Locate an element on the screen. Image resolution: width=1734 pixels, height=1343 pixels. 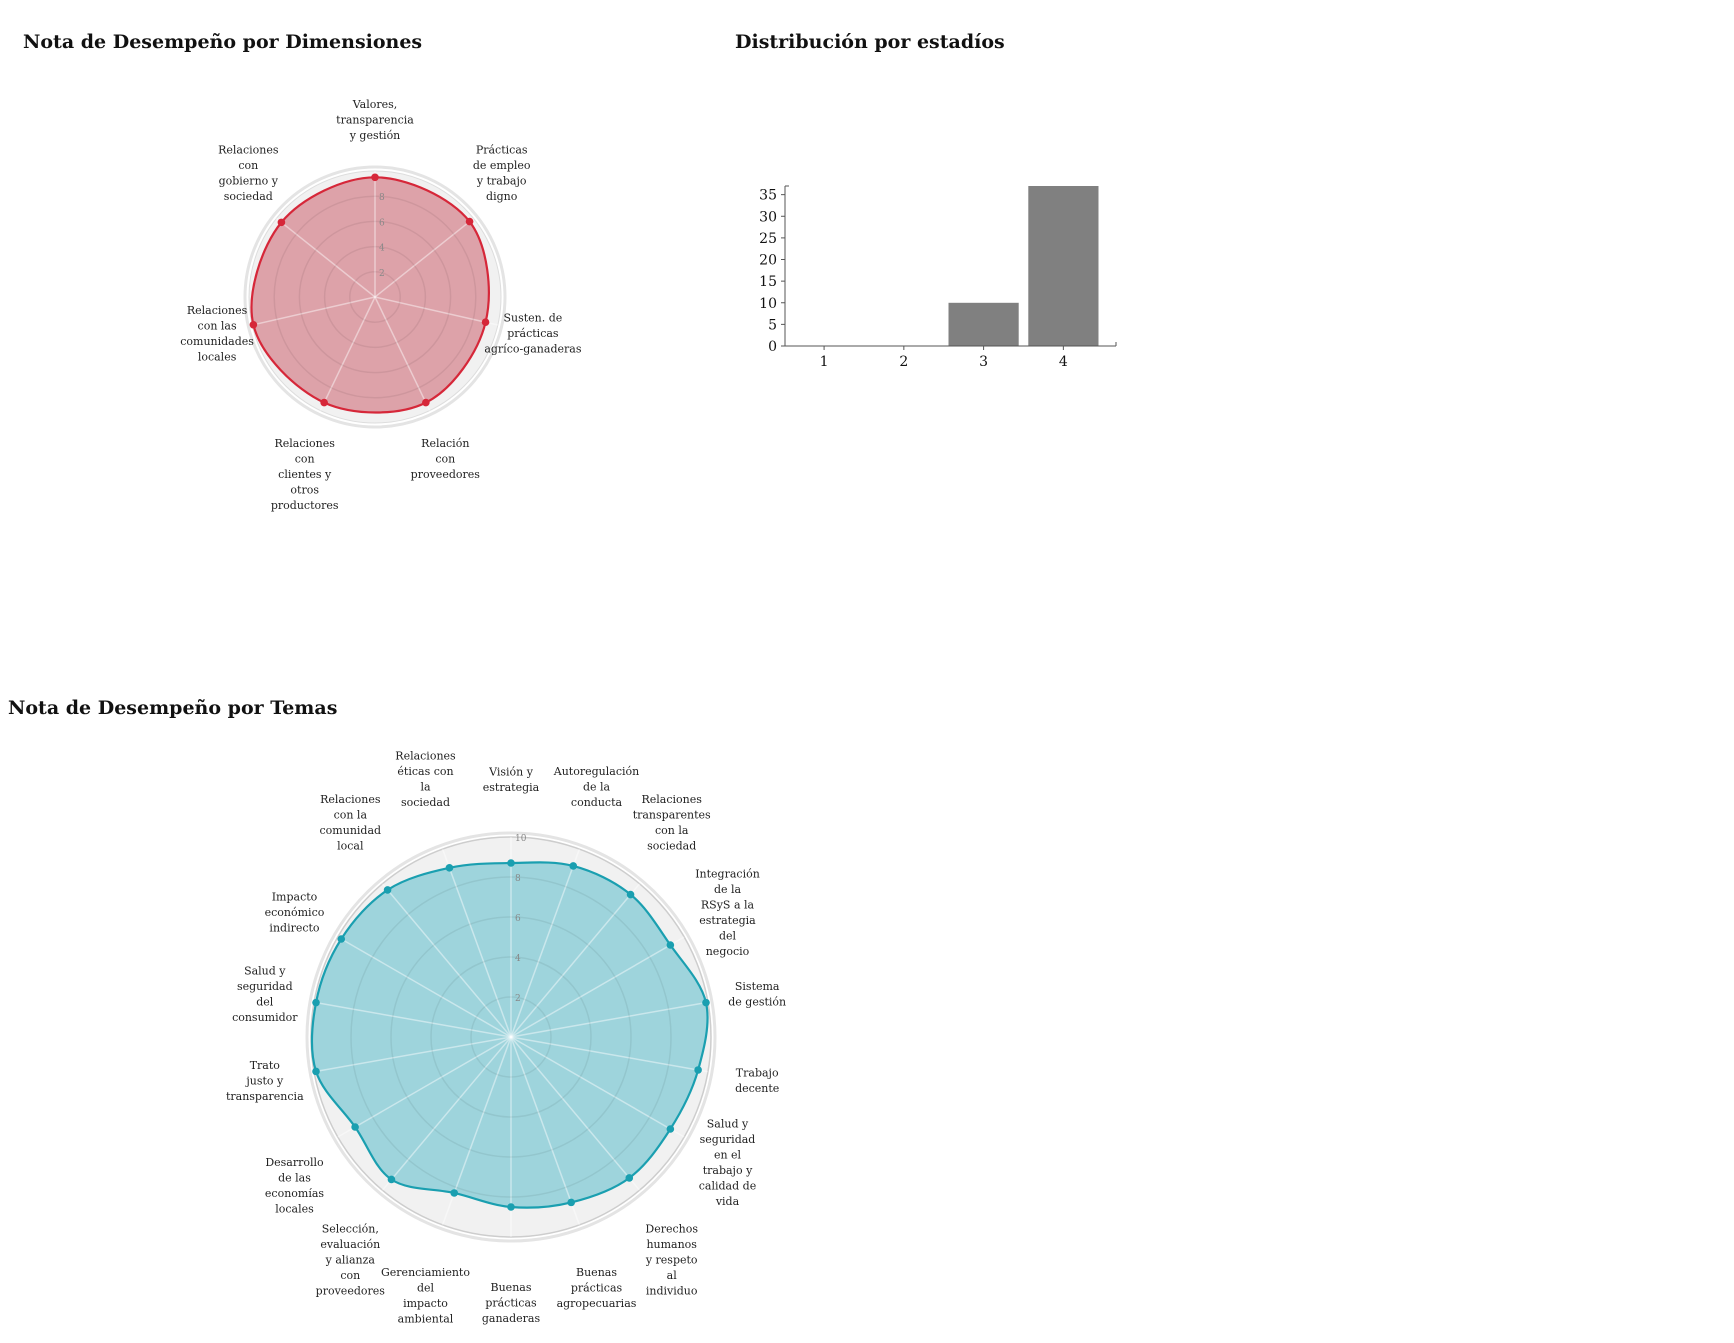
temas-ring-label: 4 is located at coordinates (518, 959).